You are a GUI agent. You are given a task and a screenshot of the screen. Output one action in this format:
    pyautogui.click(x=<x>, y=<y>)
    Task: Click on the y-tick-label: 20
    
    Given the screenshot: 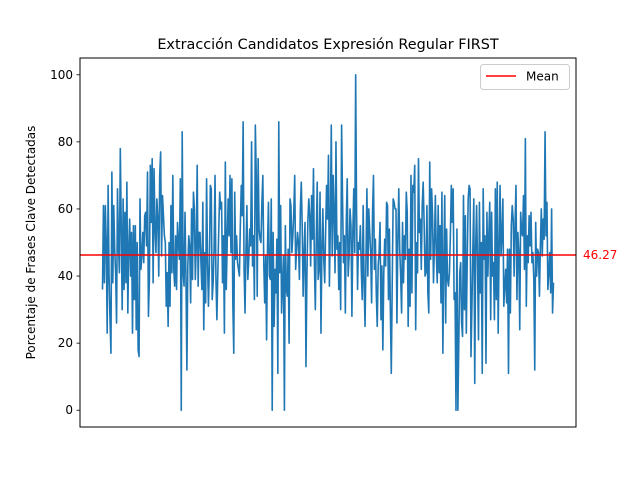 What is the action you would take?
    pyautogui.click(x=65, y=343)
    